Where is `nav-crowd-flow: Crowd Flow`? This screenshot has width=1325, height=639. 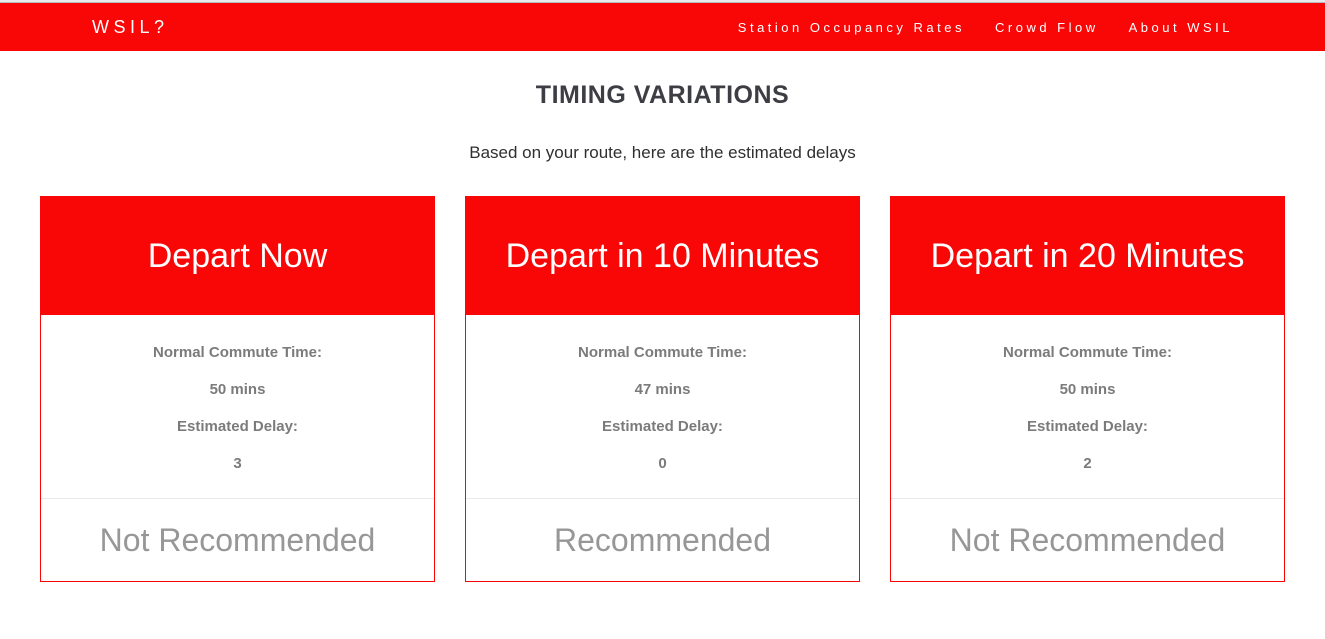
nav-crowd-flow: Crowd Flow is located at coordinates (1047, 27).